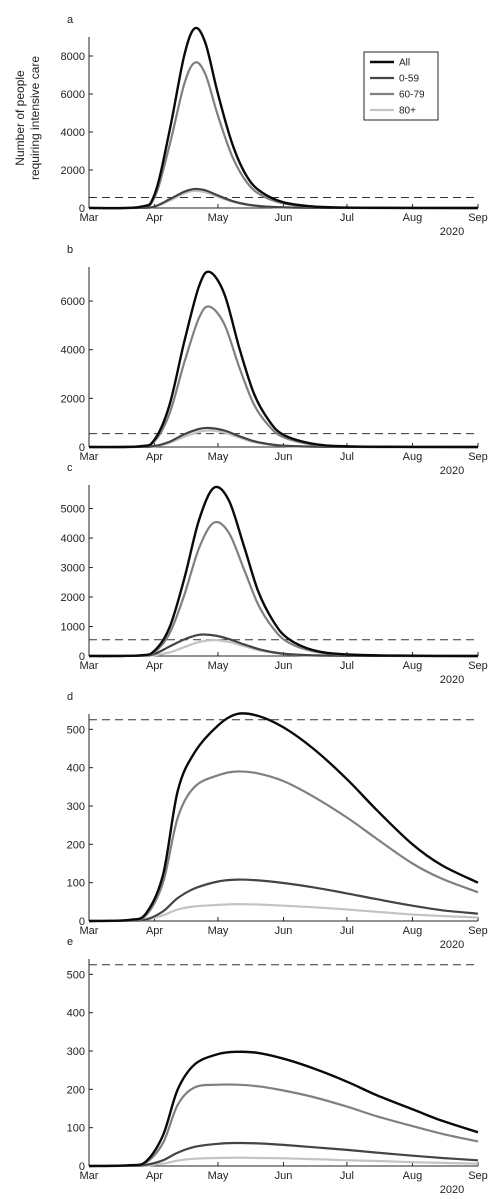  Describe the element at coordinates (70, 250) in the screenshot. I see `panel-label-b: b` at that location.